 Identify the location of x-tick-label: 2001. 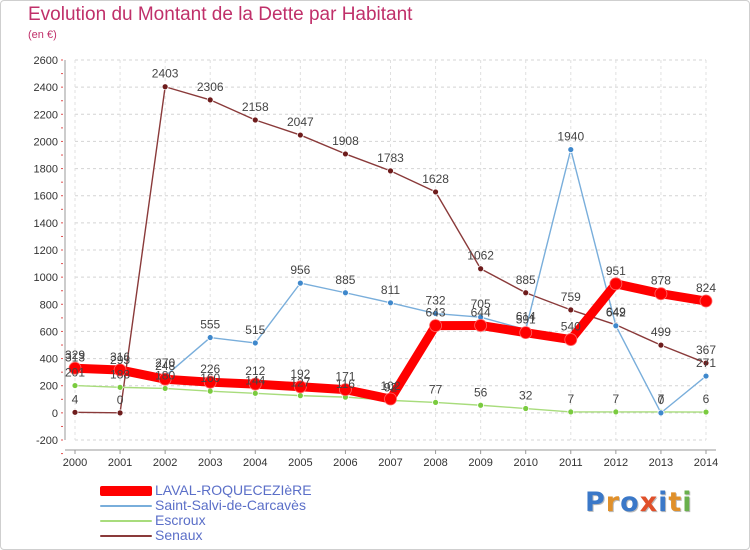
(120, 463).